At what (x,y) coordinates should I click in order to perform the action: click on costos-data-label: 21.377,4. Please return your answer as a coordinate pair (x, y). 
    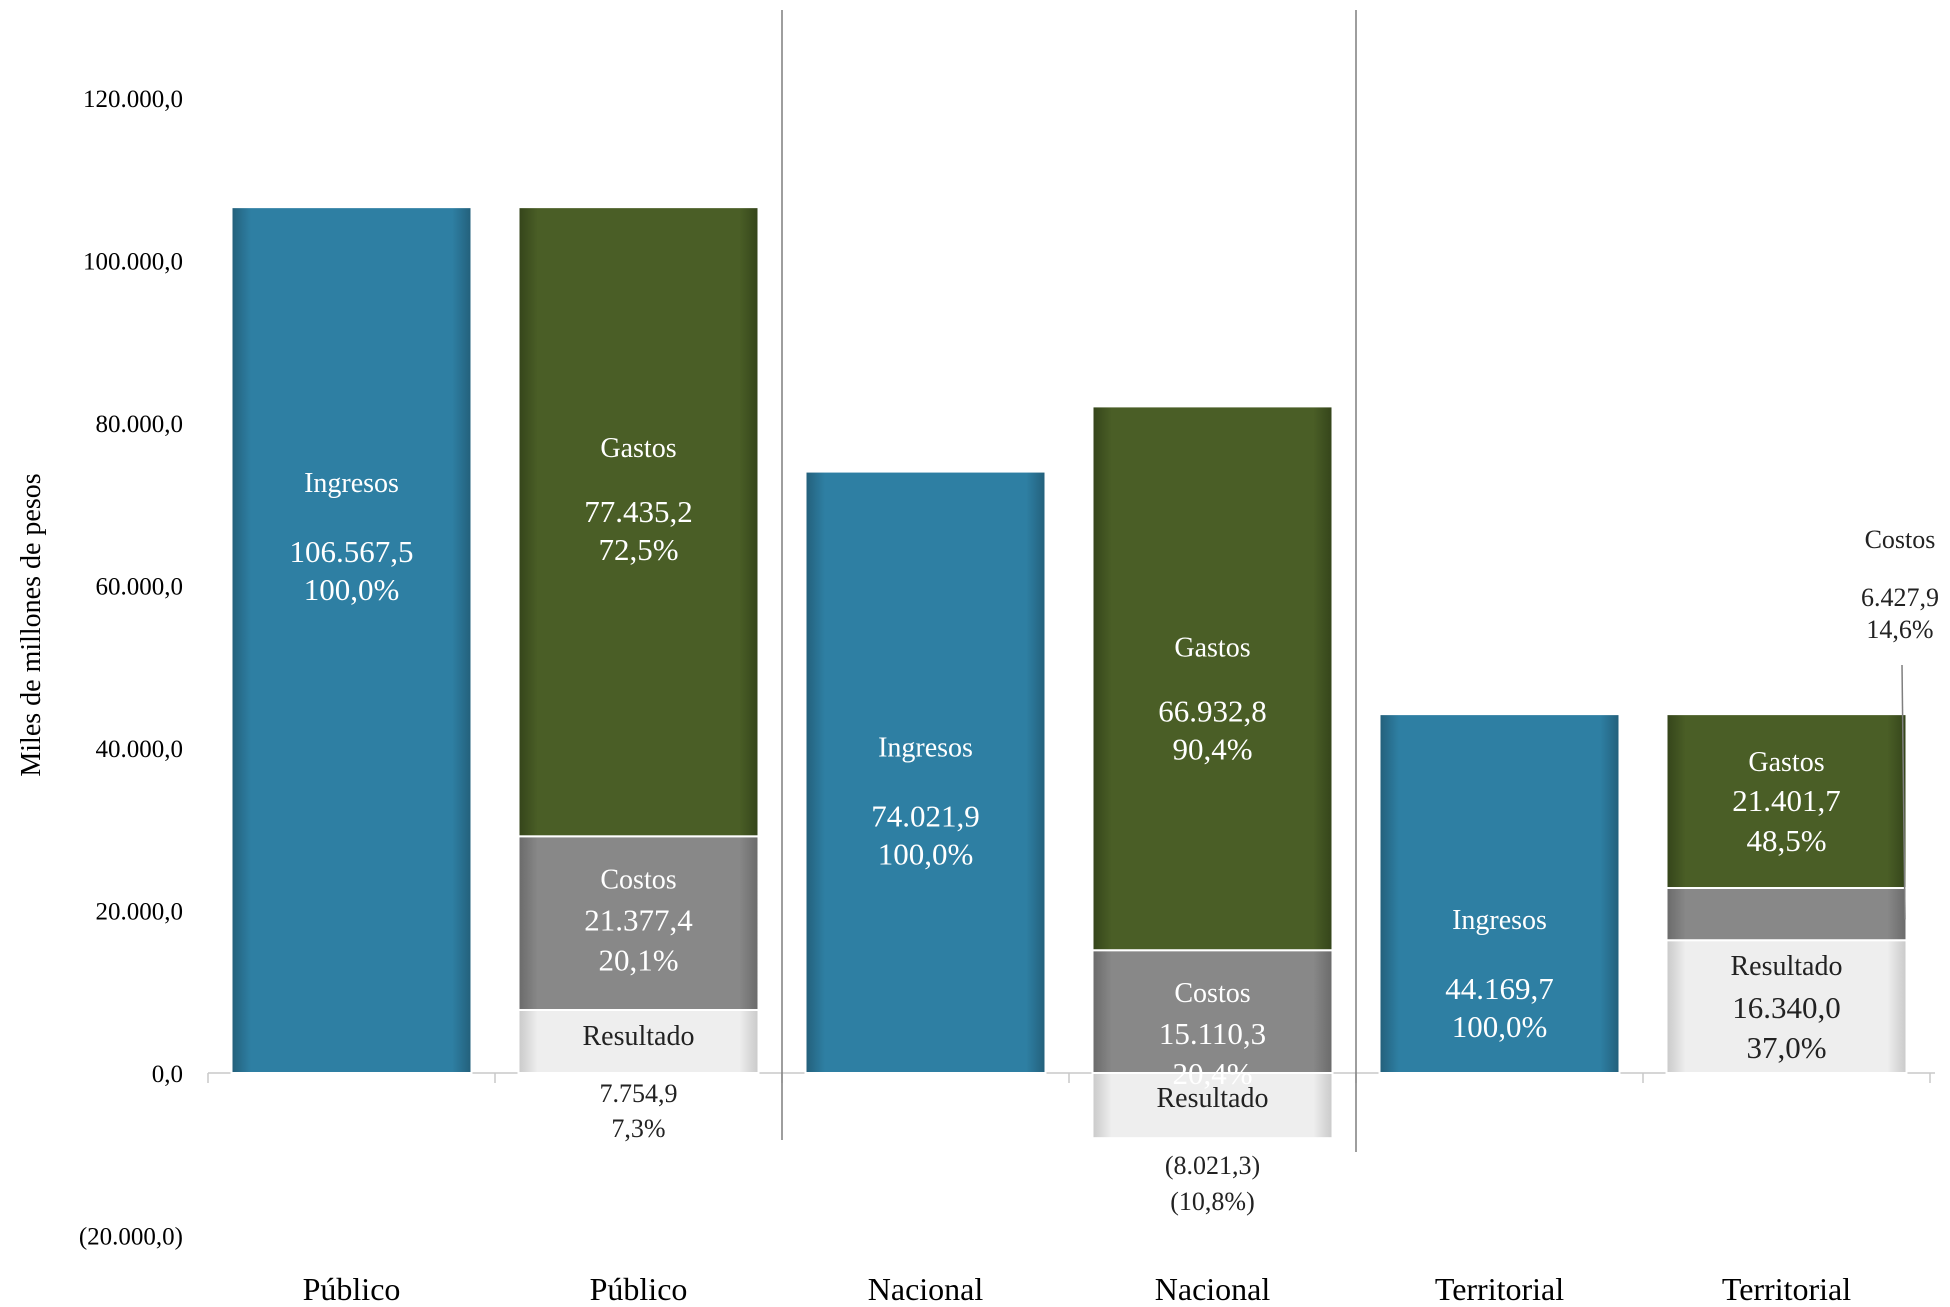
    Looking at the image, I should click on (638, 919).